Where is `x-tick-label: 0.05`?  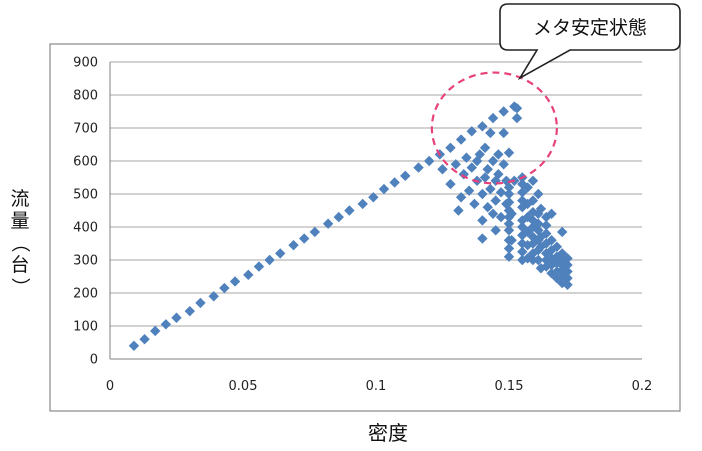
x-tick-label: 0.05 is located at coordinates (243, 386).